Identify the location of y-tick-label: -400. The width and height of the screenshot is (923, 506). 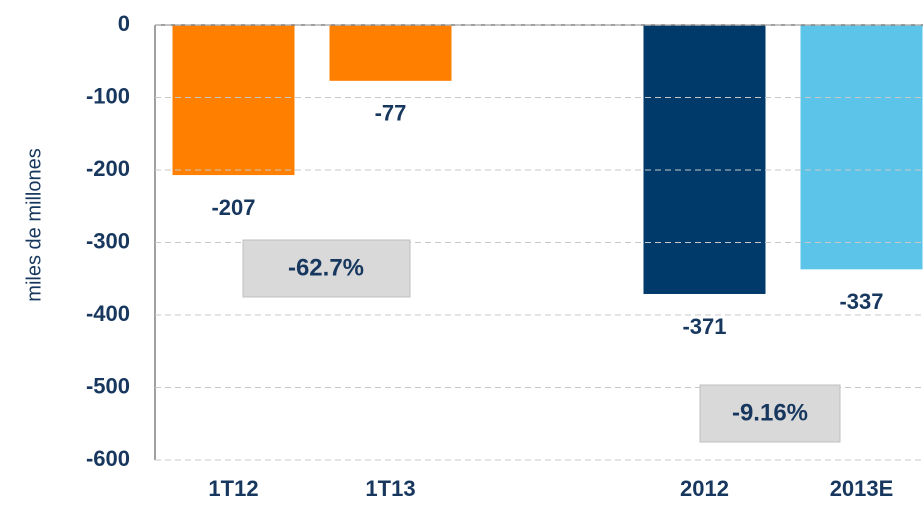
(108, 313).